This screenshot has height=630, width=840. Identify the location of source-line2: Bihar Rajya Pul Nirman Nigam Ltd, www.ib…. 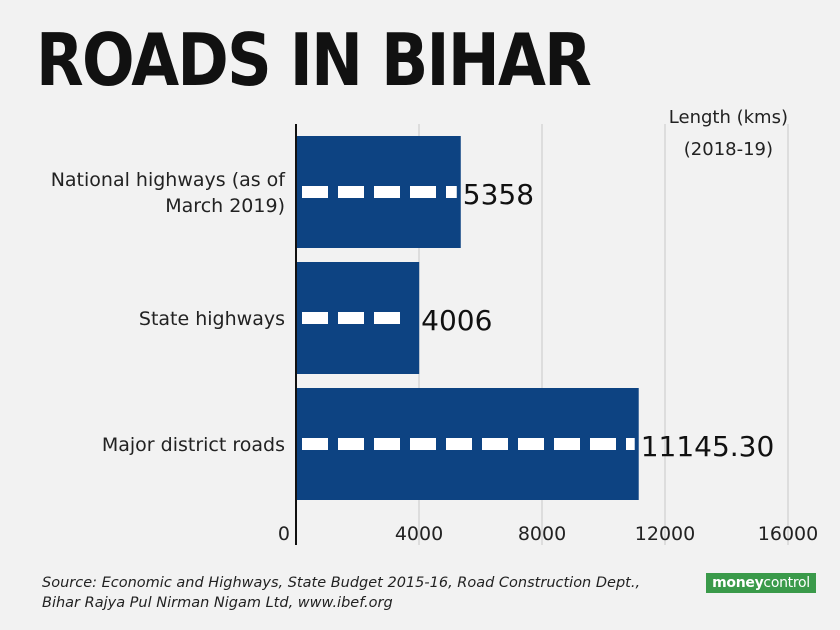
(217, 603).